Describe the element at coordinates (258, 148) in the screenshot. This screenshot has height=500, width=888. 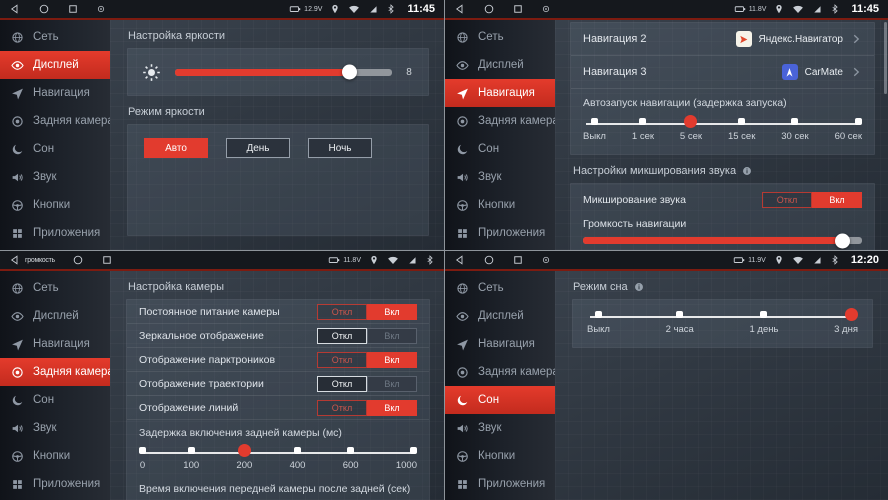
I see `brightness-mode-button: День` at that location.